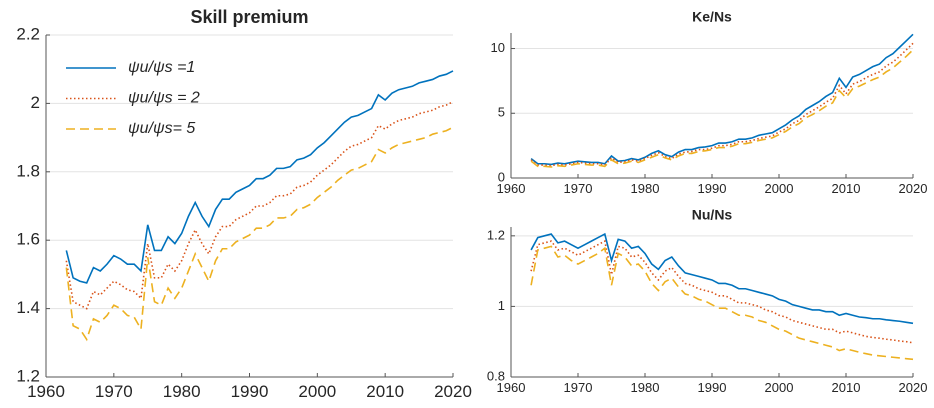 This screenshot has width=934, height=408. I want to click on y-tick-label: 2, so click(35, 102).